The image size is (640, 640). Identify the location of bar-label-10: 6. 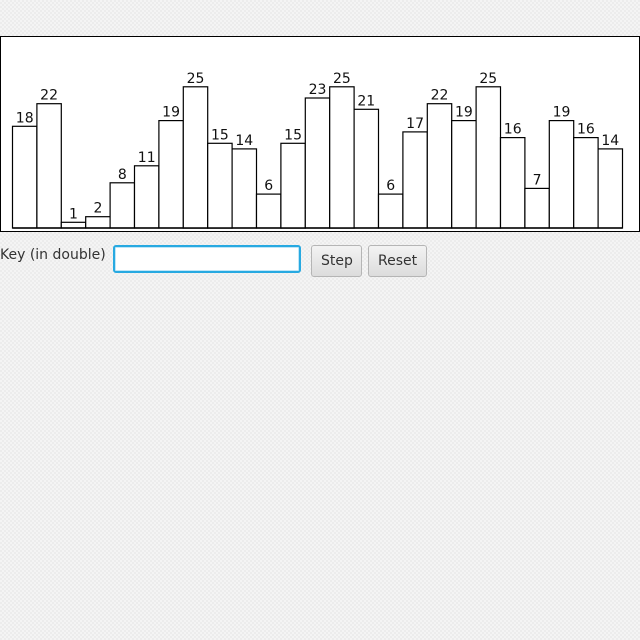
(268, 186).